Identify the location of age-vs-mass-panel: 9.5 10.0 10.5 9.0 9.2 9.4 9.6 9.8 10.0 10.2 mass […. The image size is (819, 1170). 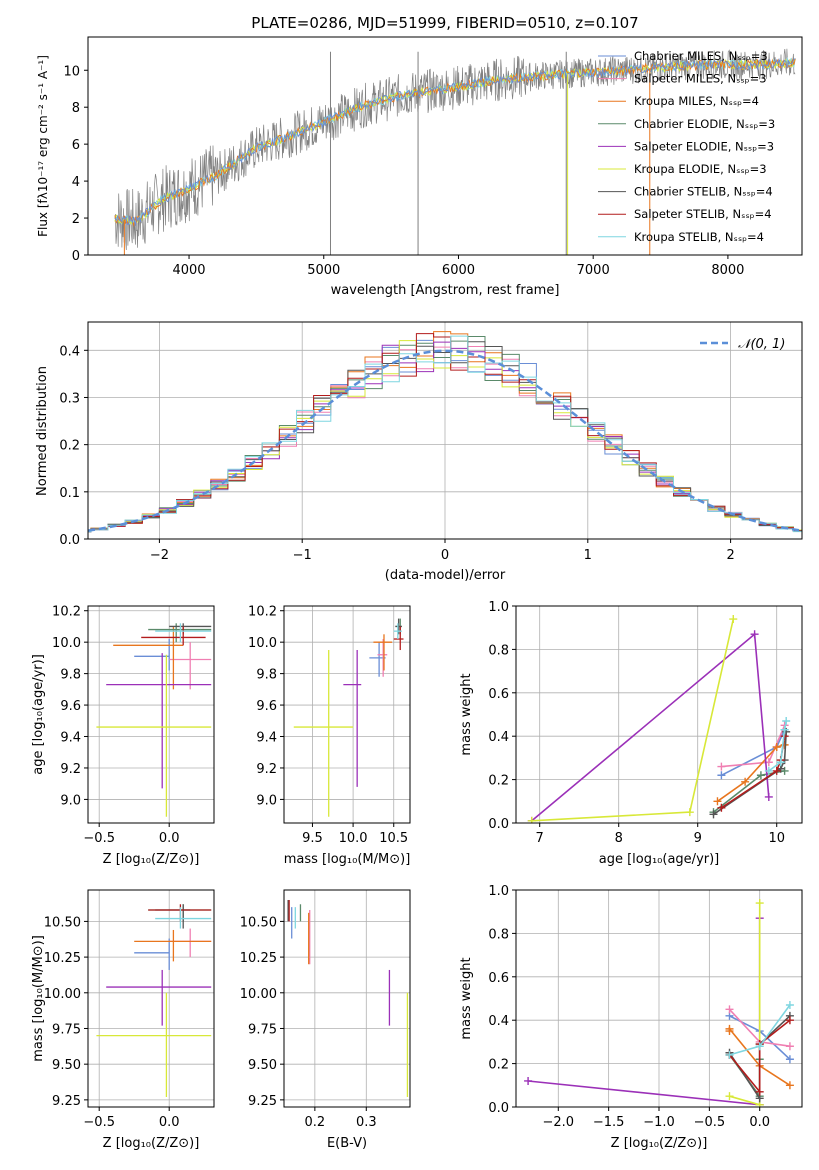
(329, 736).